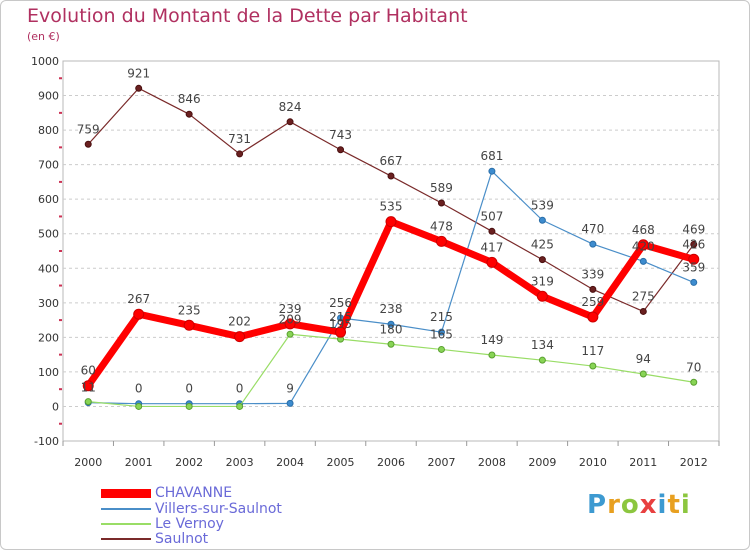 This screenshot has height=550, width=750. I want to click on data-label-chavanne: 468, so click(643, 230).